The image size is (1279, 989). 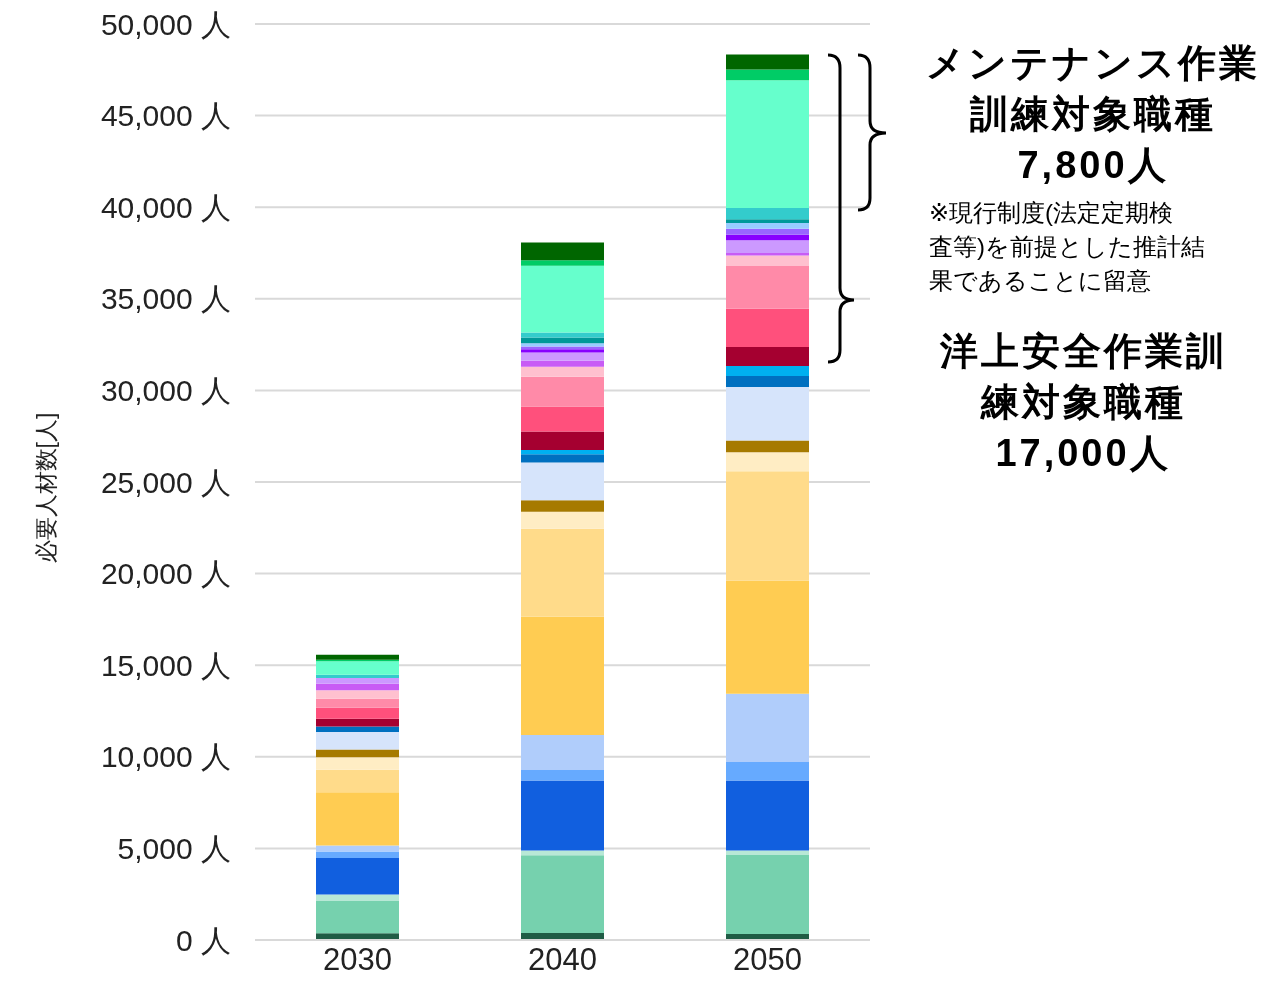 I want to click on x-tick-label: 2040, so click(x=562, y=960).